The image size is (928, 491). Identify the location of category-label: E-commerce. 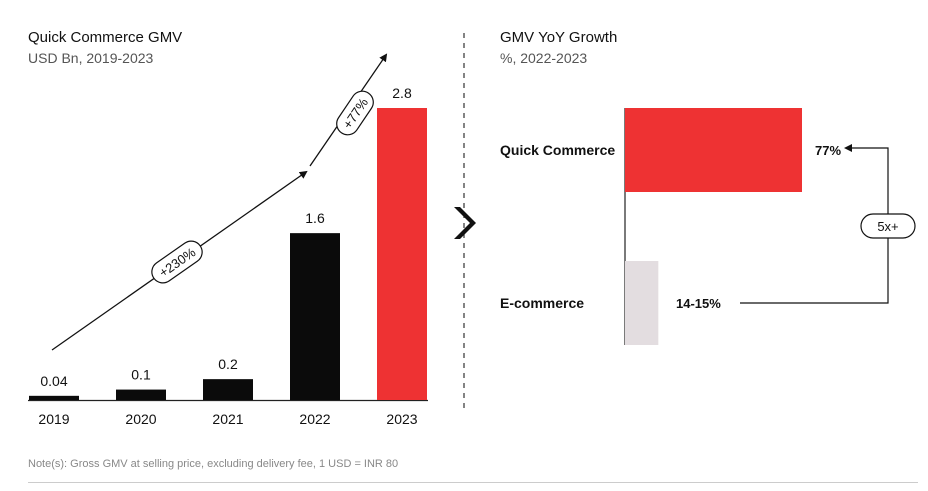
(542, 303).